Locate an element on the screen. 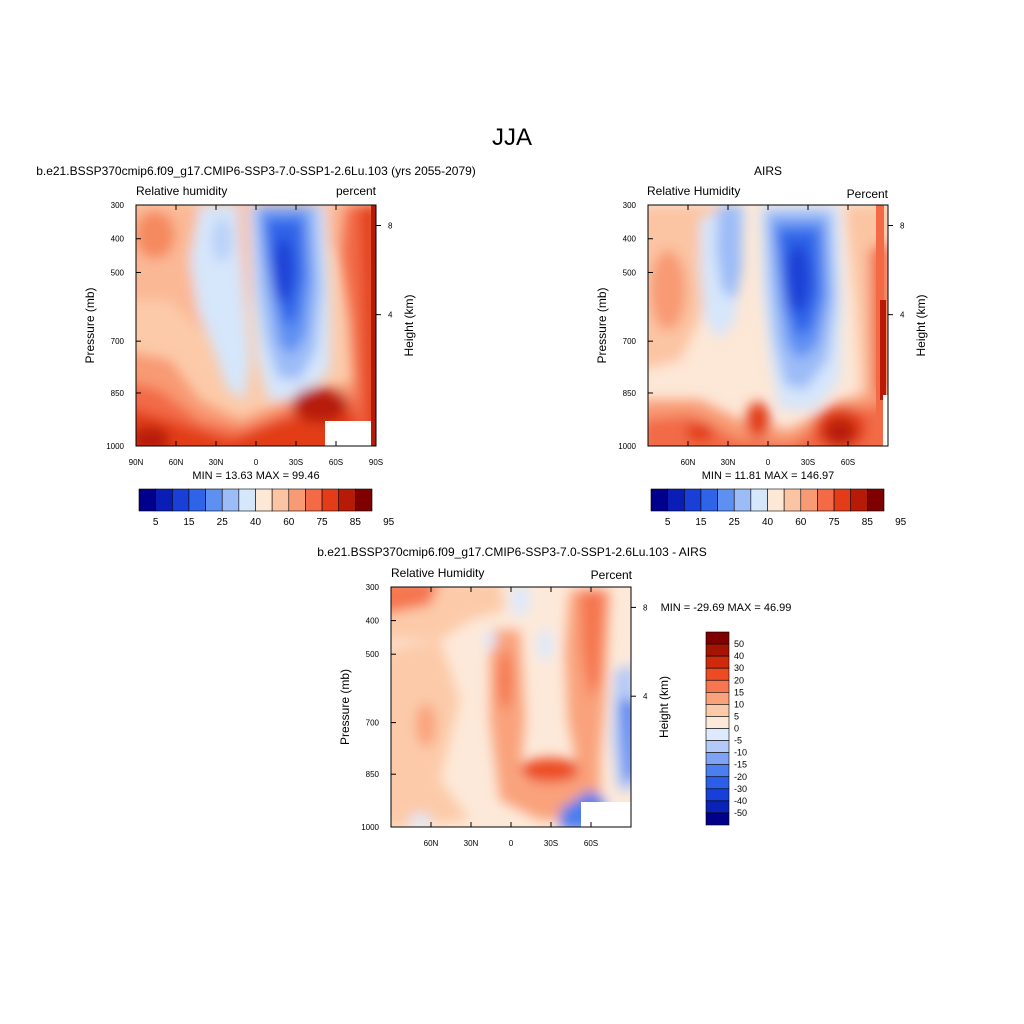 This screenshot has height=1024, width=1024. panel-airs-title: AIRS is located at coordinates (768, 171).